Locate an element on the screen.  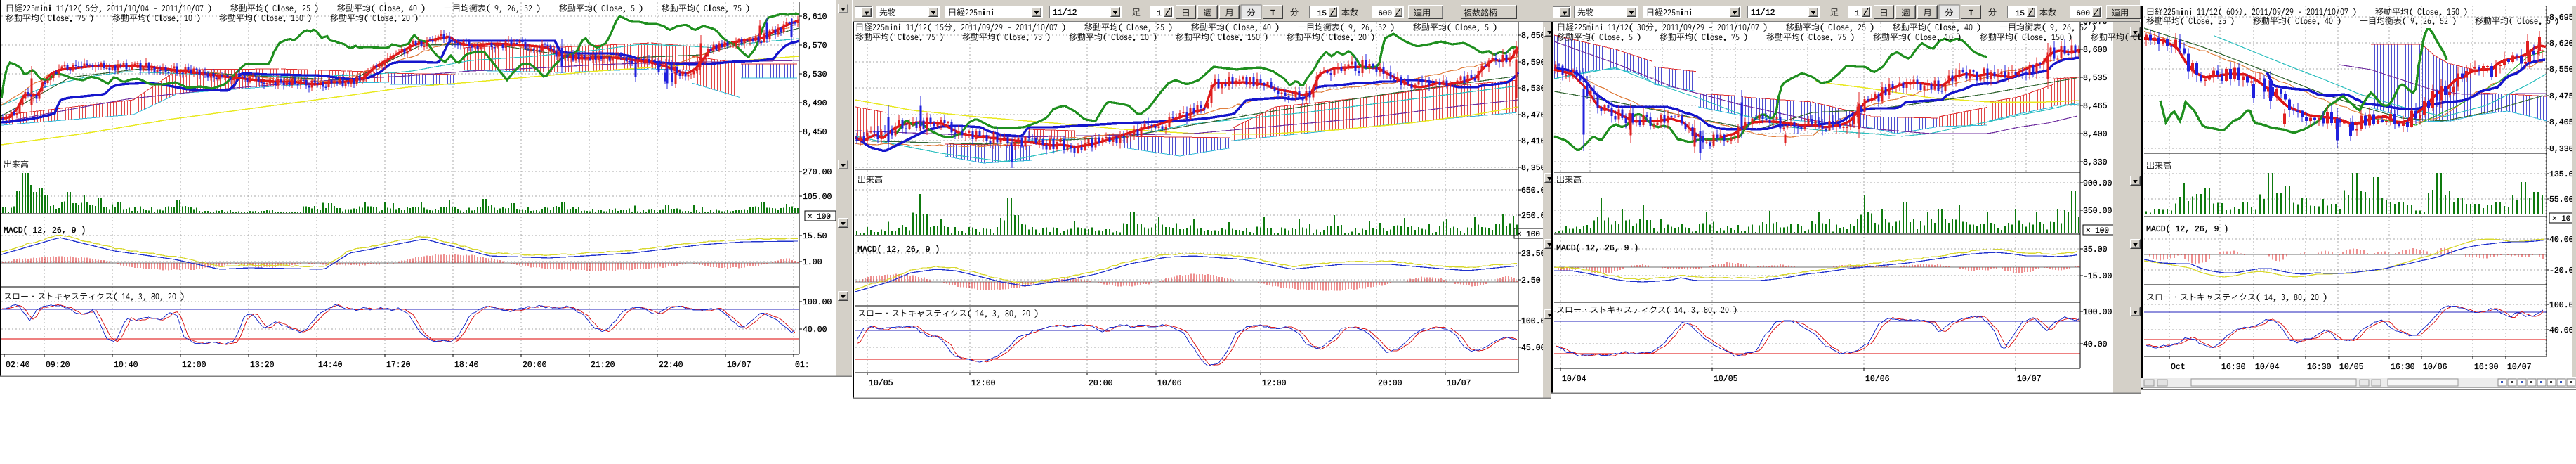
svg-text: 8,650 is located at coordinates (1533, 36).